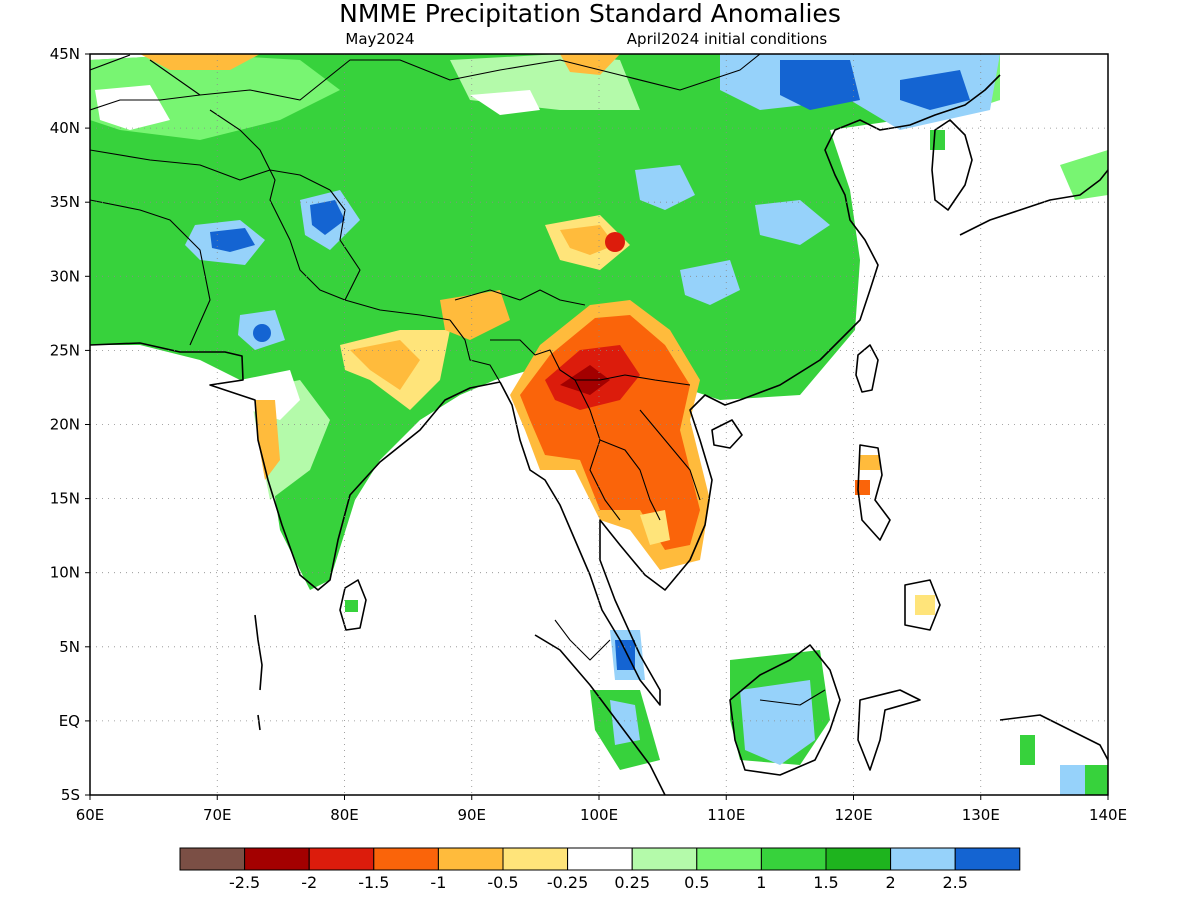  What do you see at coordinates (726, 815) in the screenshot?
I see `longitude-tick-label: 110E` at bounding box center [726, 815].